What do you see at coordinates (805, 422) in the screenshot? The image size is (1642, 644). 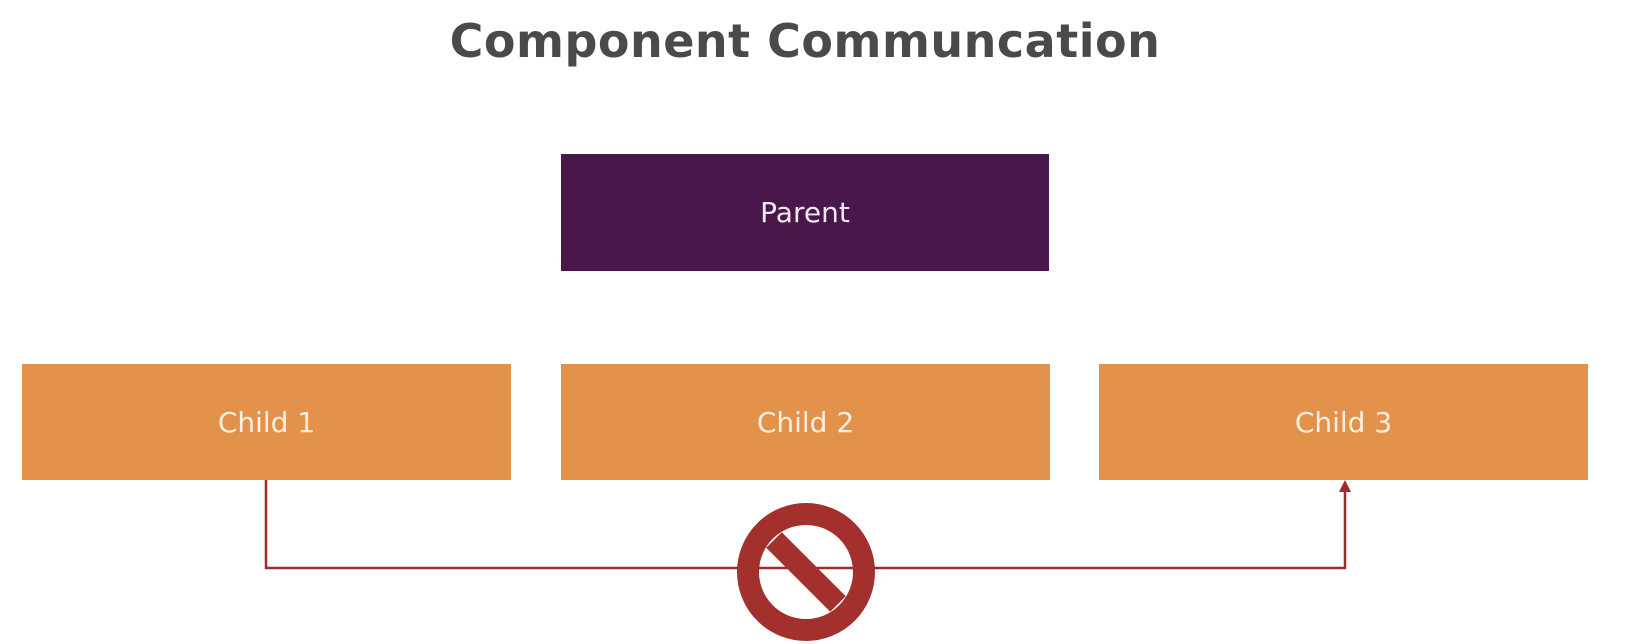 I see `child-node-2: Child 2` at bounding box center [805, 422].